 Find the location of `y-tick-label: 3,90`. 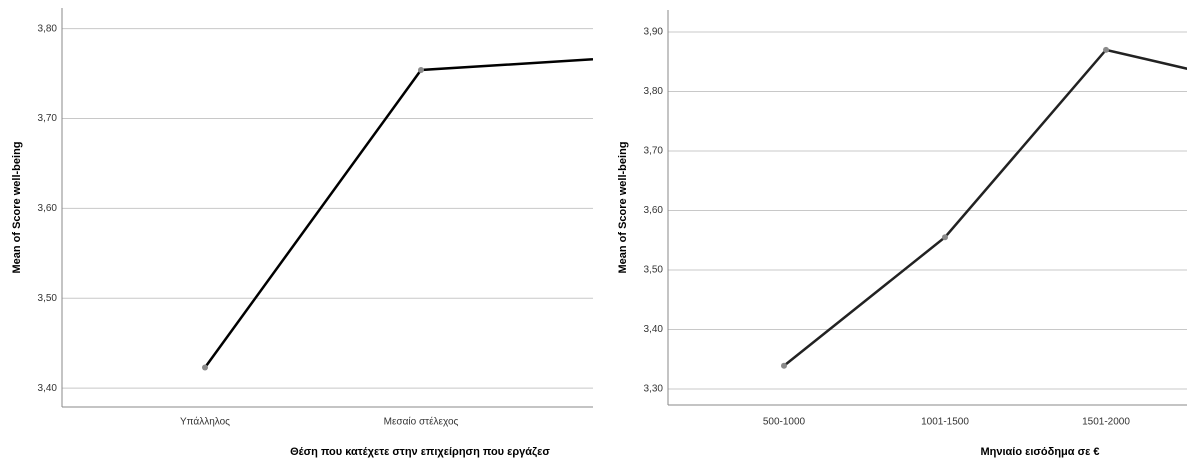

y-tick-label: 3,90 is located at coordinates (654, 32).